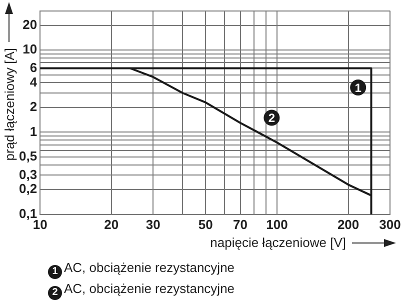 The image size is (404, 305). I want to click on y-tick-label: 1, so click(34, 131).